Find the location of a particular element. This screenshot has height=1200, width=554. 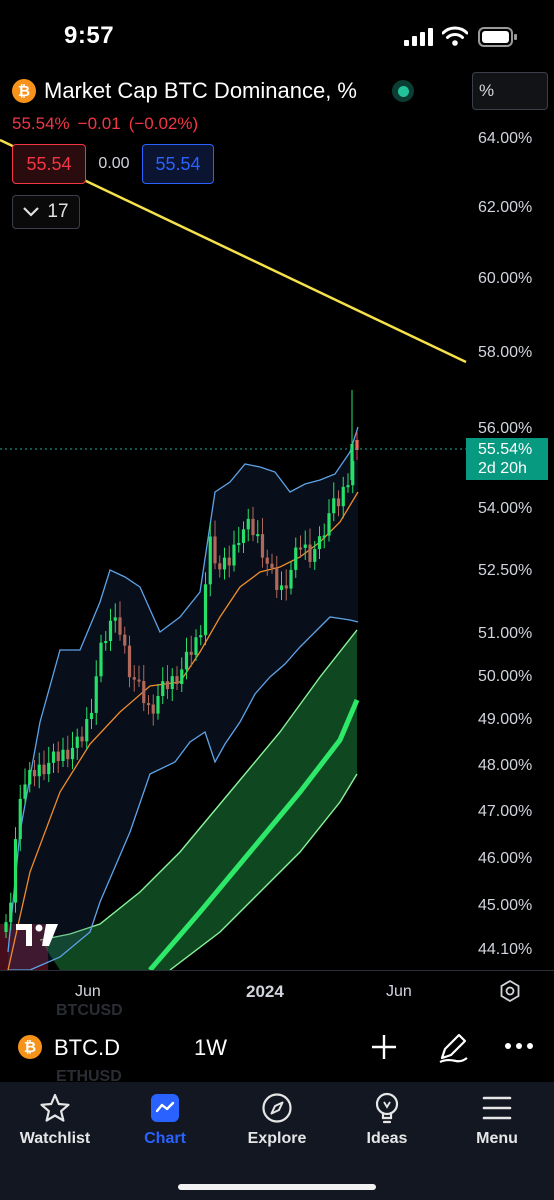

price-tick: 47.00% is located at coordinates (505, 812).